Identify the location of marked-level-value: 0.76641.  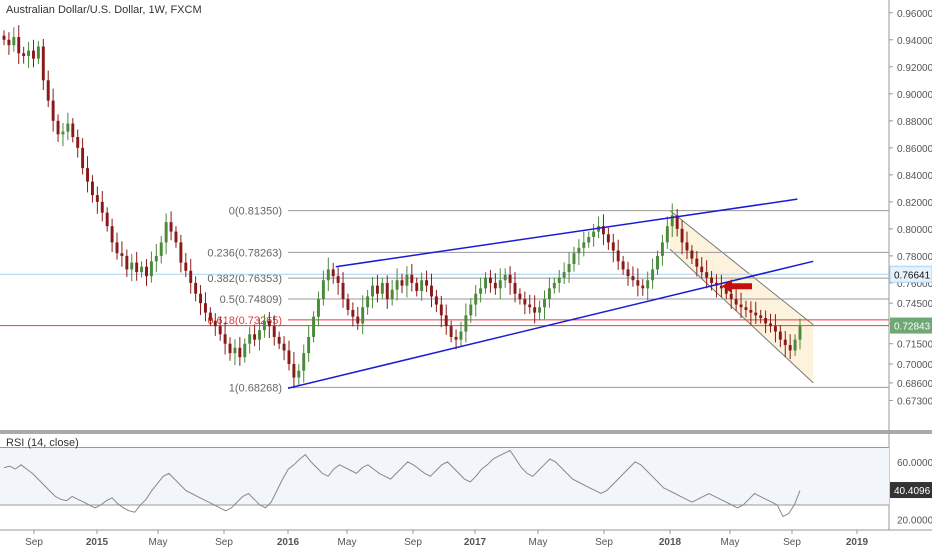
(912, 275).